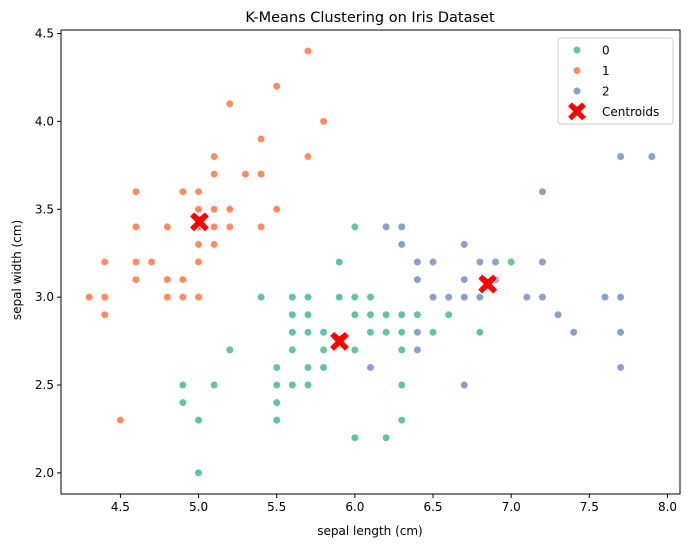 Image resolution: width=691 pixels, height=547 pixels. What do you see at coordinates (615, 81) in the screenshot?
I see `legend-box` at bounding box center [615, 81].